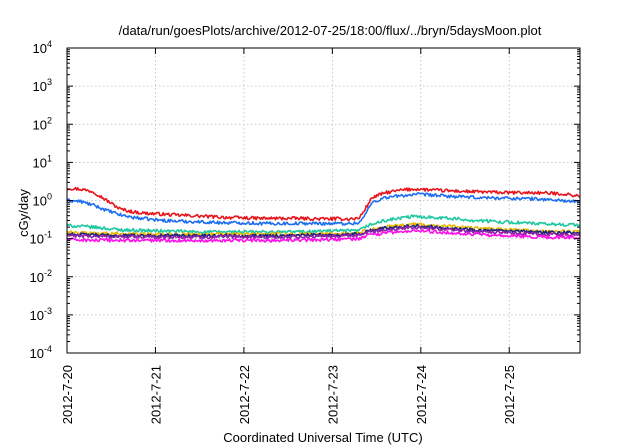 This screenshot has height=448, width=640. I want to click on y-tick-label: 10⁴, so click(42, 47).